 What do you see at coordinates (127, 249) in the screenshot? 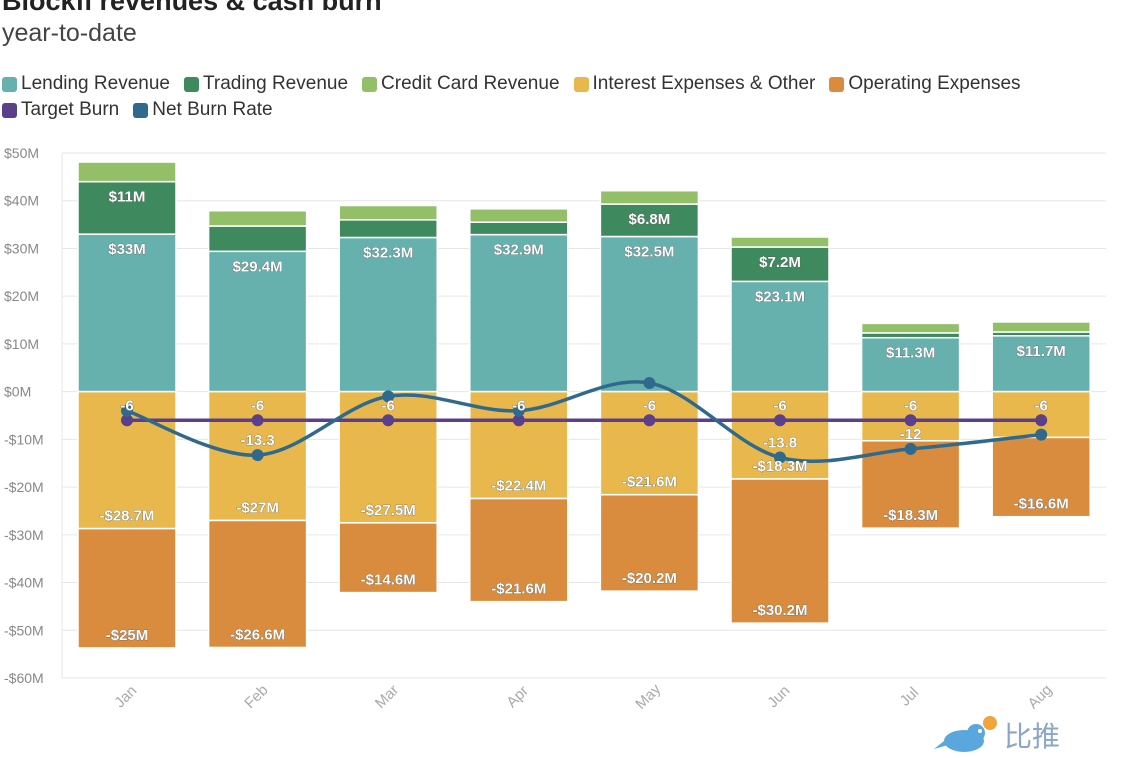
I see `data-label: $33M` at bounding box center [127, 249].